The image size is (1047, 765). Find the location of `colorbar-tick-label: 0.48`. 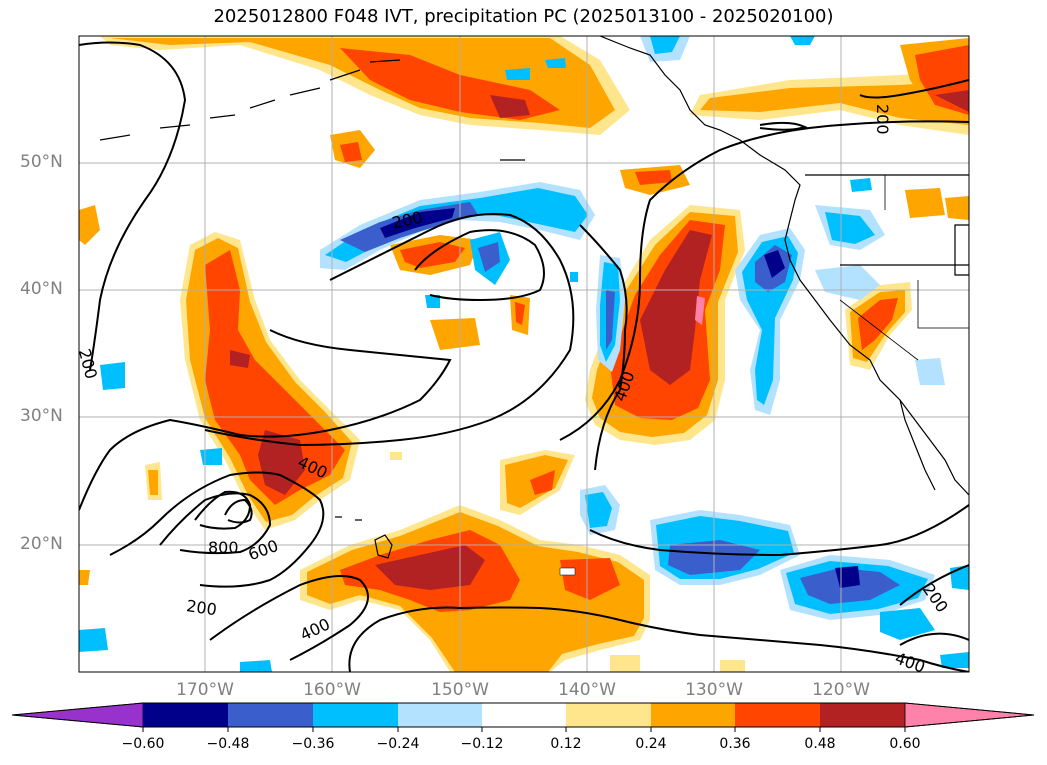

colorbar-tick-label: 0.48 is located at coordinates (820, 744).